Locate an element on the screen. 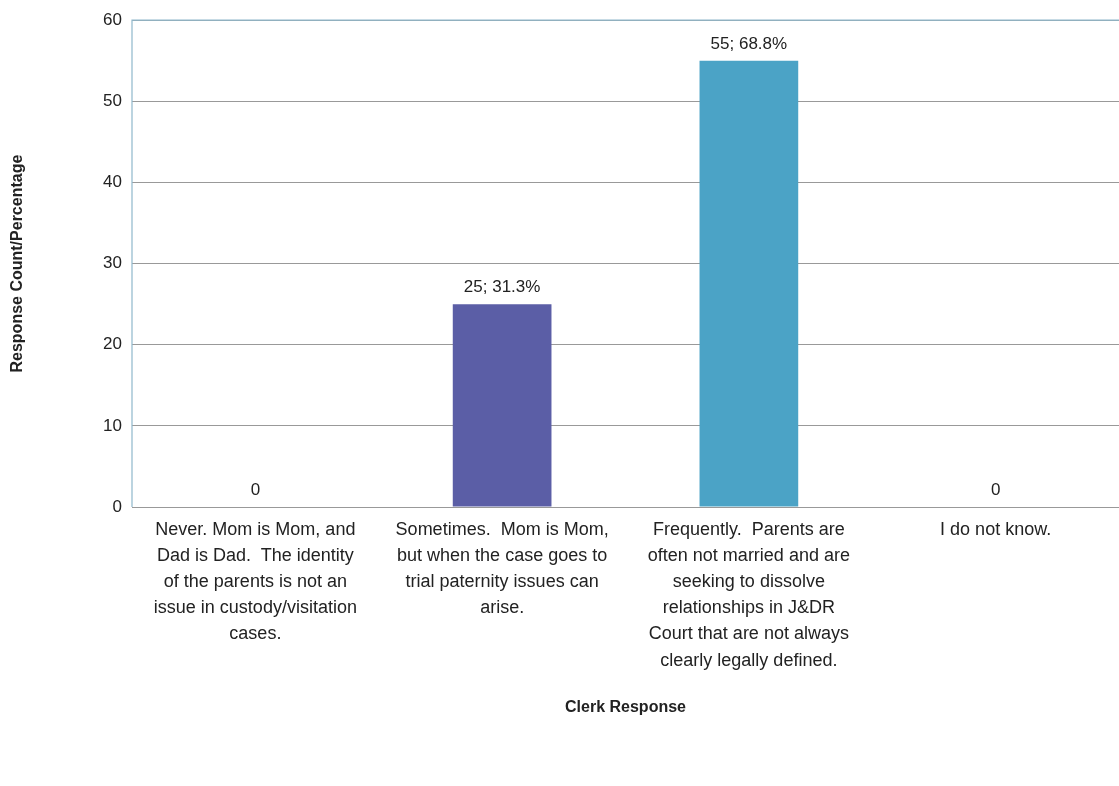 The height and width of the screenshot is (786, 1119). y-tick-label: 40 is located at coordinates (112, 182).